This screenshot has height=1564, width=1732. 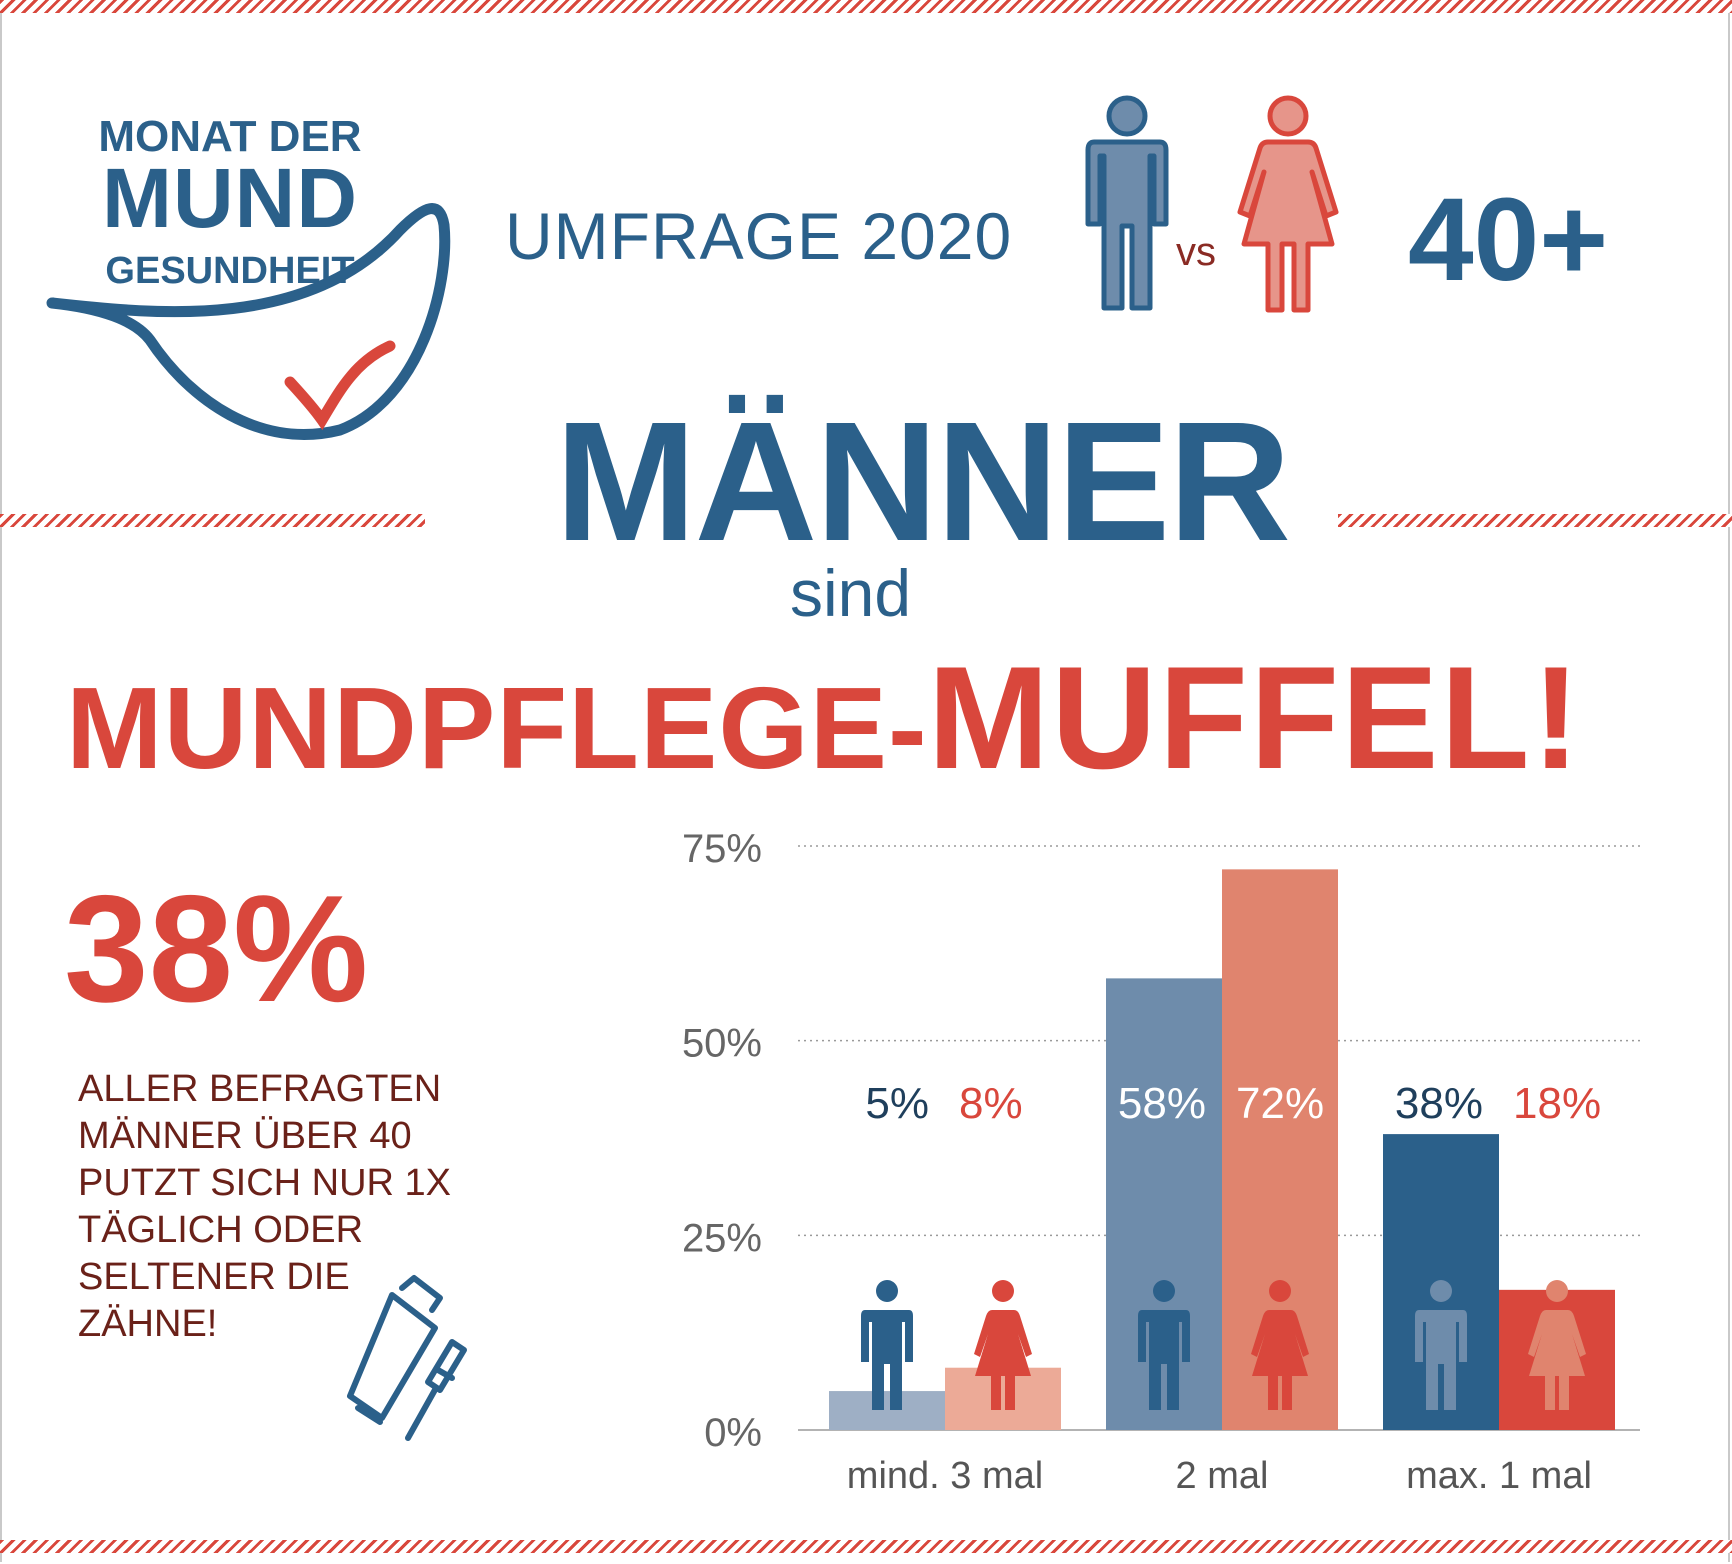 I want to click on right-stripe, so click(x=1535, y=520).